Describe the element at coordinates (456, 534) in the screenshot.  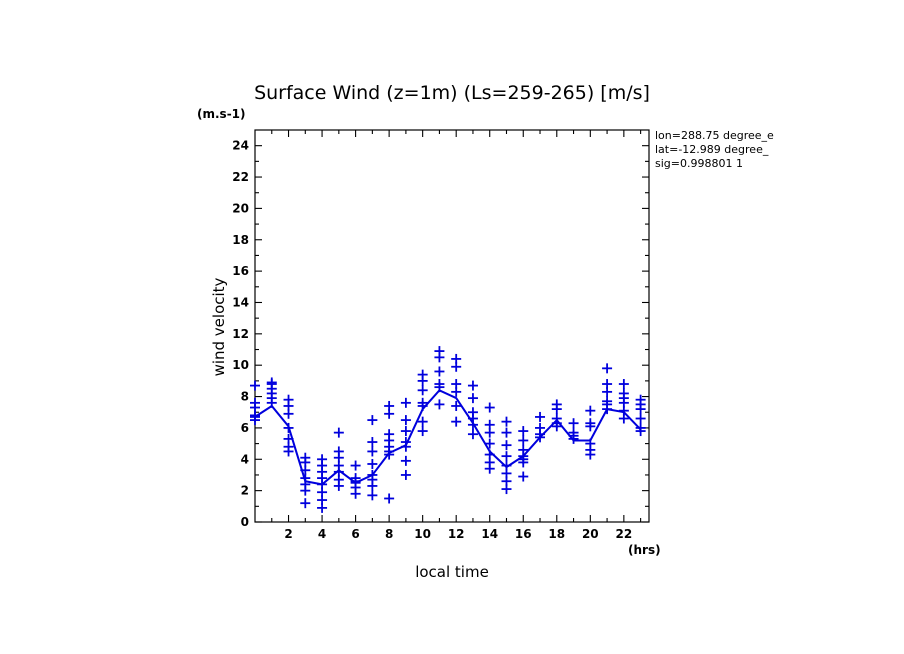
I see `x-tick-label: 12` at that location.